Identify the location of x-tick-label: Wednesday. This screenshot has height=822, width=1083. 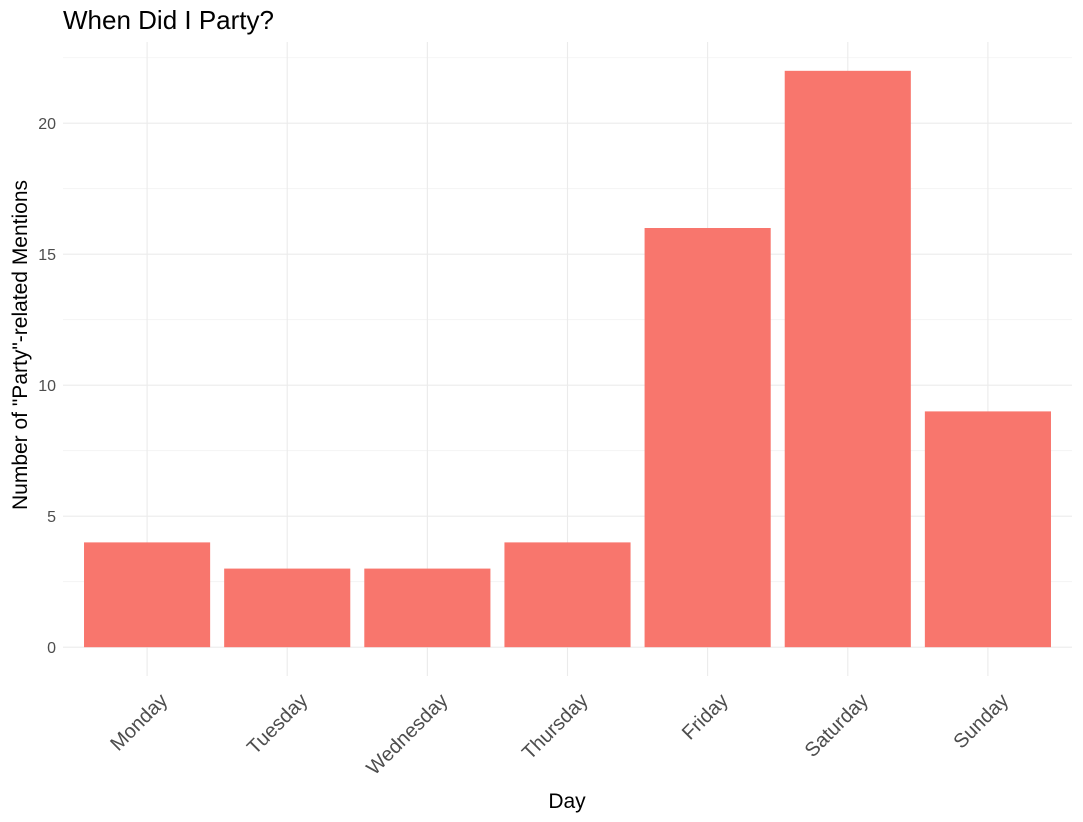
(408, 735).